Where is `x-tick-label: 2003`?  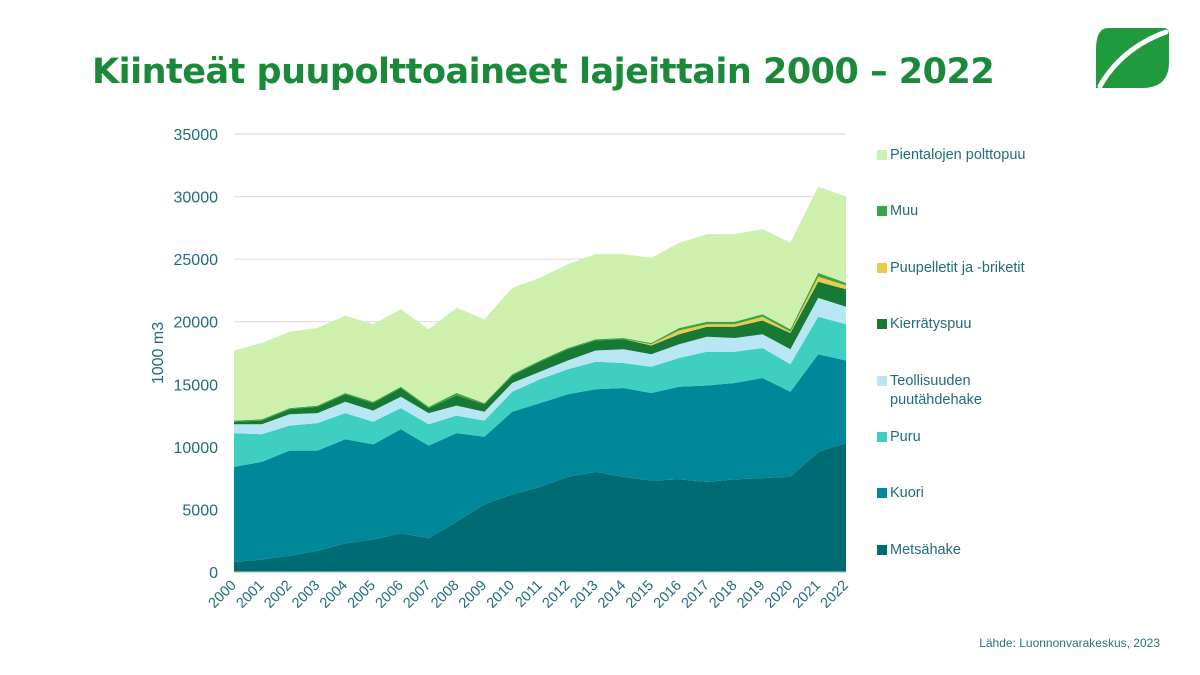
x-tick-label: 2003 is located at coordinates (306, 595).